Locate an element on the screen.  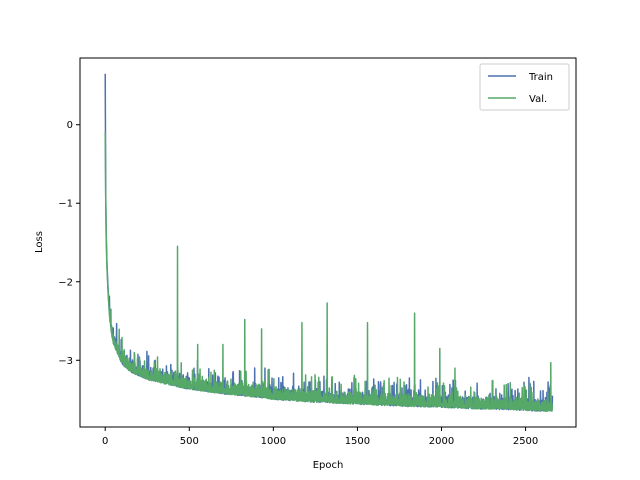
x-tick-label: 500 is located at coordinates (189, 441).